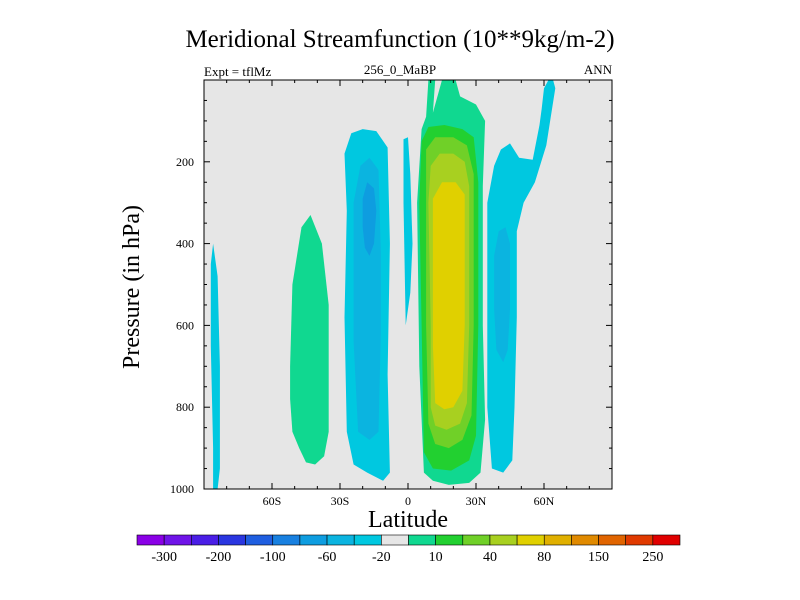 This screenshot has width=800, height=600. Describe the element at coordinates (400, 69) in the screenshot. I see `case-label: 256_0_MaBP` at that location.